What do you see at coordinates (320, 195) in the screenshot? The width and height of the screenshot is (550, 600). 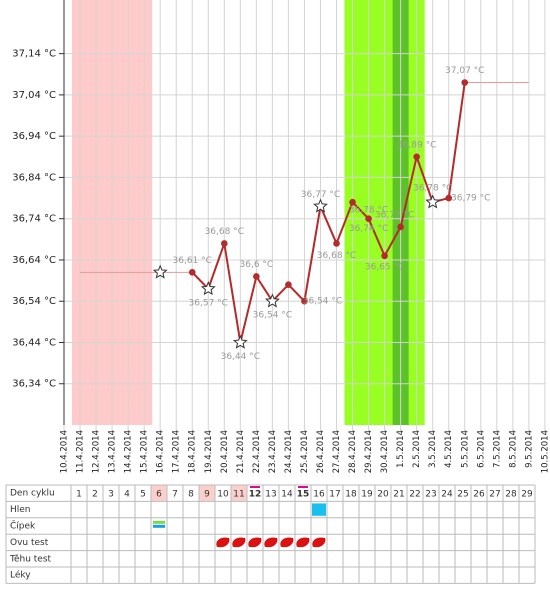 I see `value-label: 36,77 °C` at bounding box center [320, 195].